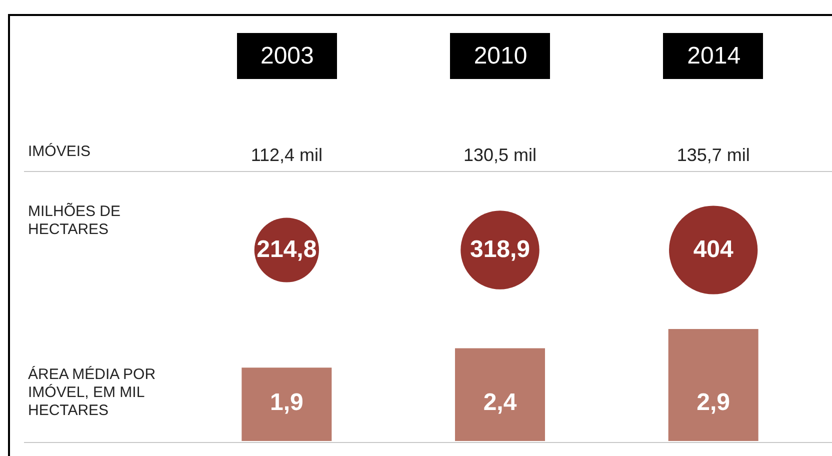 This screenshot has height=456, width=832. I want to click on y-axis-title: ÁREA MÉDIA POR IMÓVEL, EM MIL HECTARES, so click(92, 393).